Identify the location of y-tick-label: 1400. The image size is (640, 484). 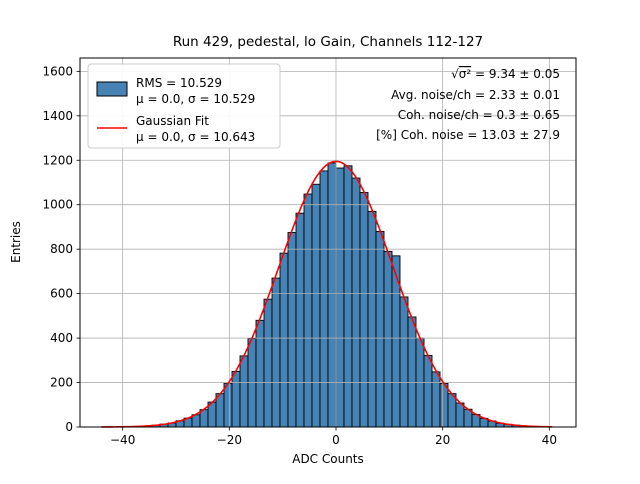
(57, 116).